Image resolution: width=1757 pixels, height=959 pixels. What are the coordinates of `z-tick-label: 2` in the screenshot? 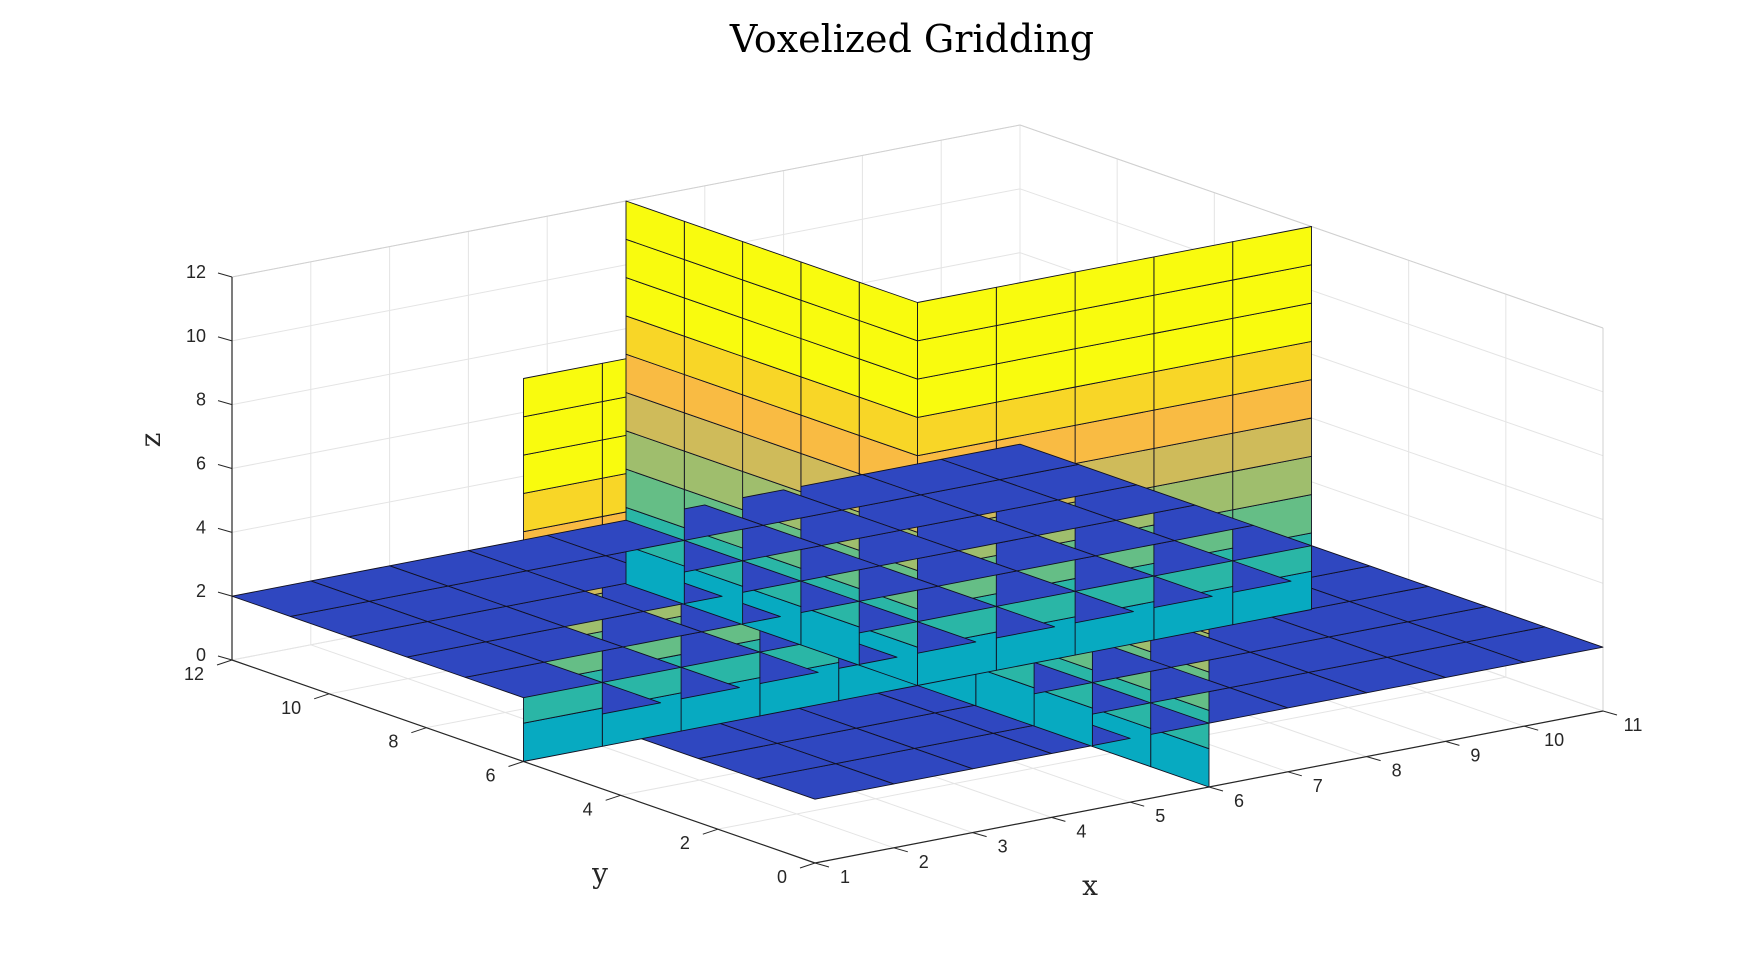 It's located at (201, 591).